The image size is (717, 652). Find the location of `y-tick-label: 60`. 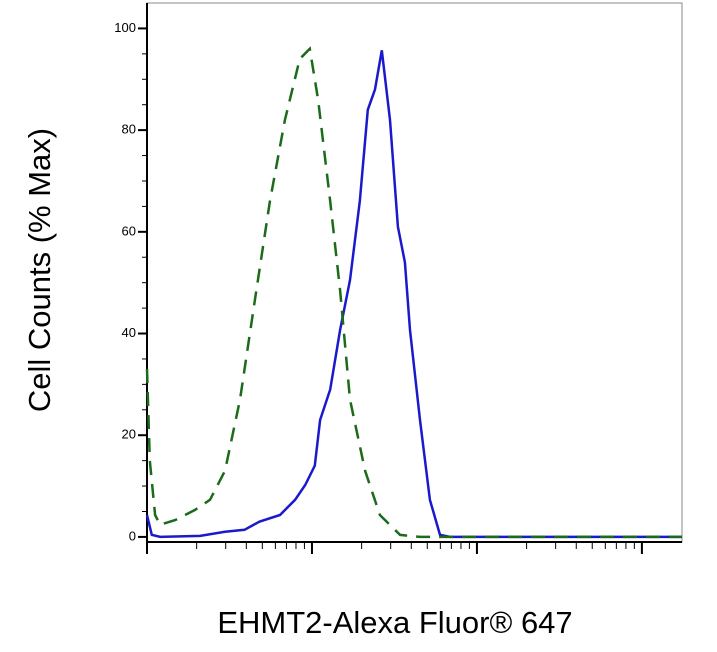

y-tick-label: 60 is located at coordinates (129, 230).